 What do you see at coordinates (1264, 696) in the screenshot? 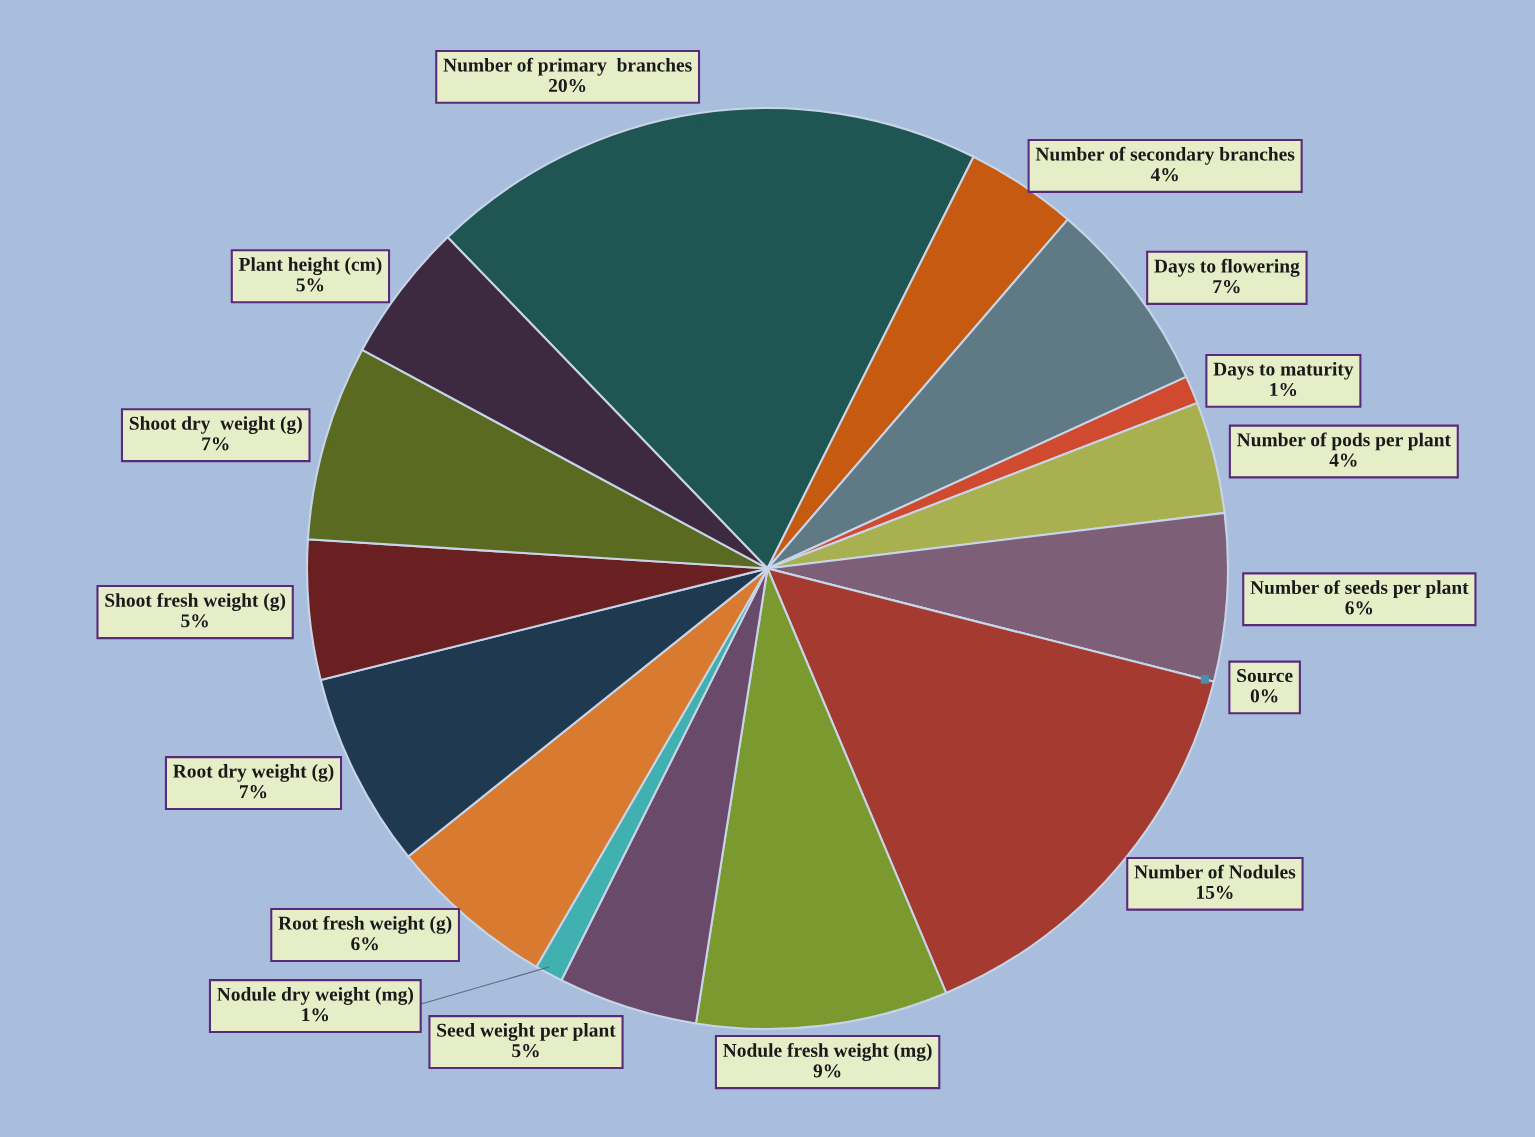
I see `text: 0%` at bounding box center [1264, 696].